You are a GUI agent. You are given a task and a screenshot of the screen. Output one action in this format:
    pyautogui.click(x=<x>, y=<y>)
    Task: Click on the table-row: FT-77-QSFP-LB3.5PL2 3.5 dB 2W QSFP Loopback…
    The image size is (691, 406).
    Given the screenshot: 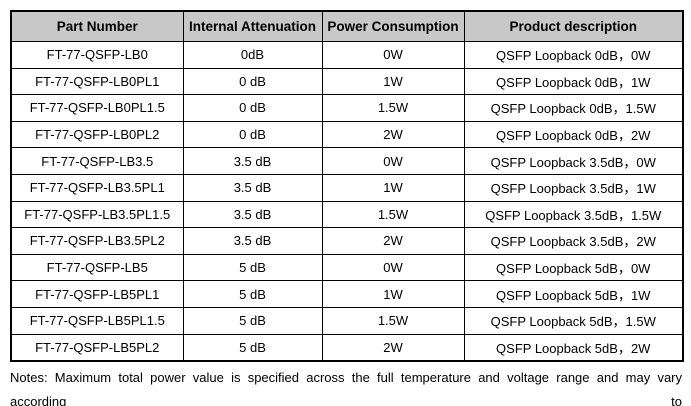 What is the action you would take?
    pyautogui.click(x=347, y=241)
    